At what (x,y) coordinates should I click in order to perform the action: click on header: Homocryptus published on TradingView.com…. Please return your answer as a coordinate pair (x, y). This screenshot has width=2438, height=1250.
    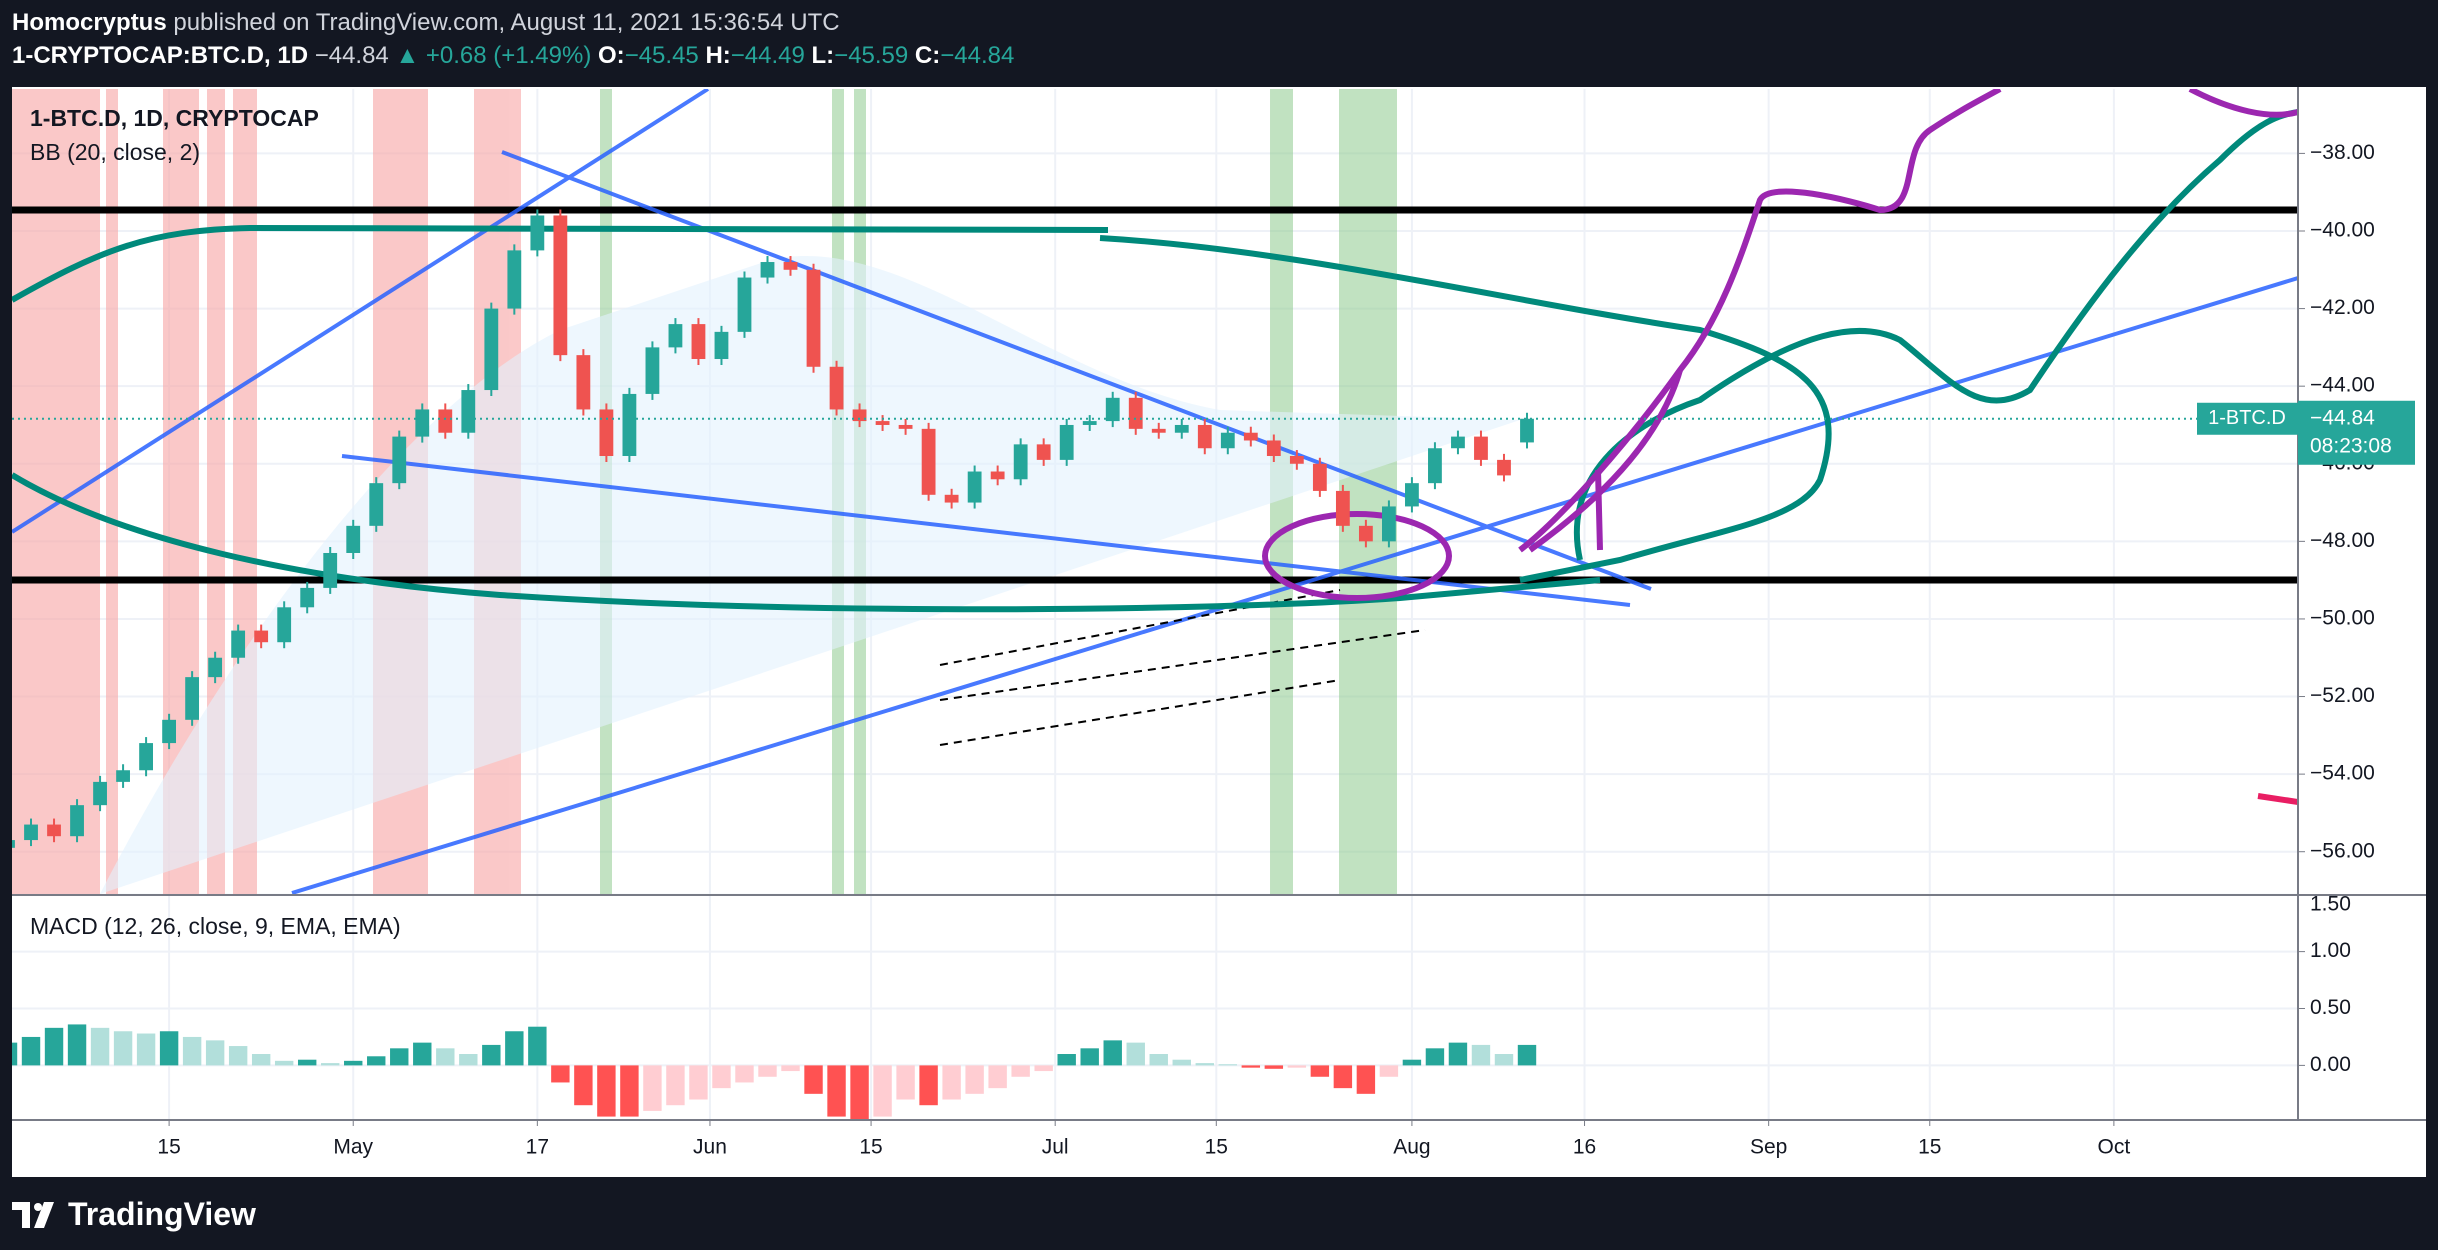
    Looking at the image, I should click on (513, 39).